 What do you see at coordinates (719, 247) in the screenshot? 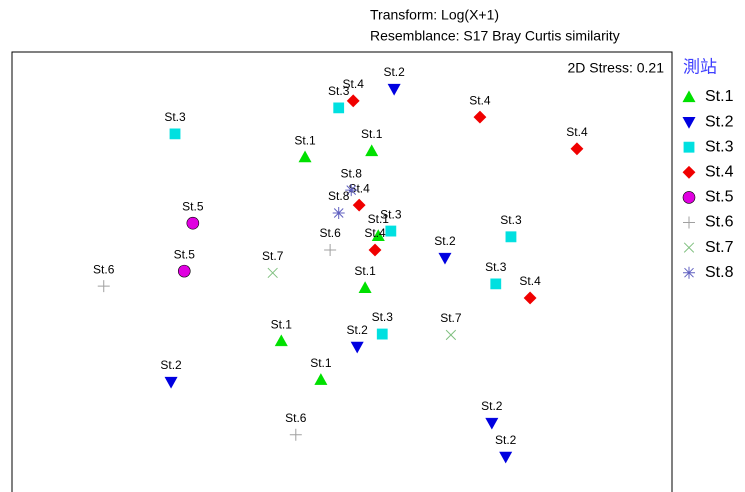
I see `legend-label: St.7` at bounding box center [719, 247].